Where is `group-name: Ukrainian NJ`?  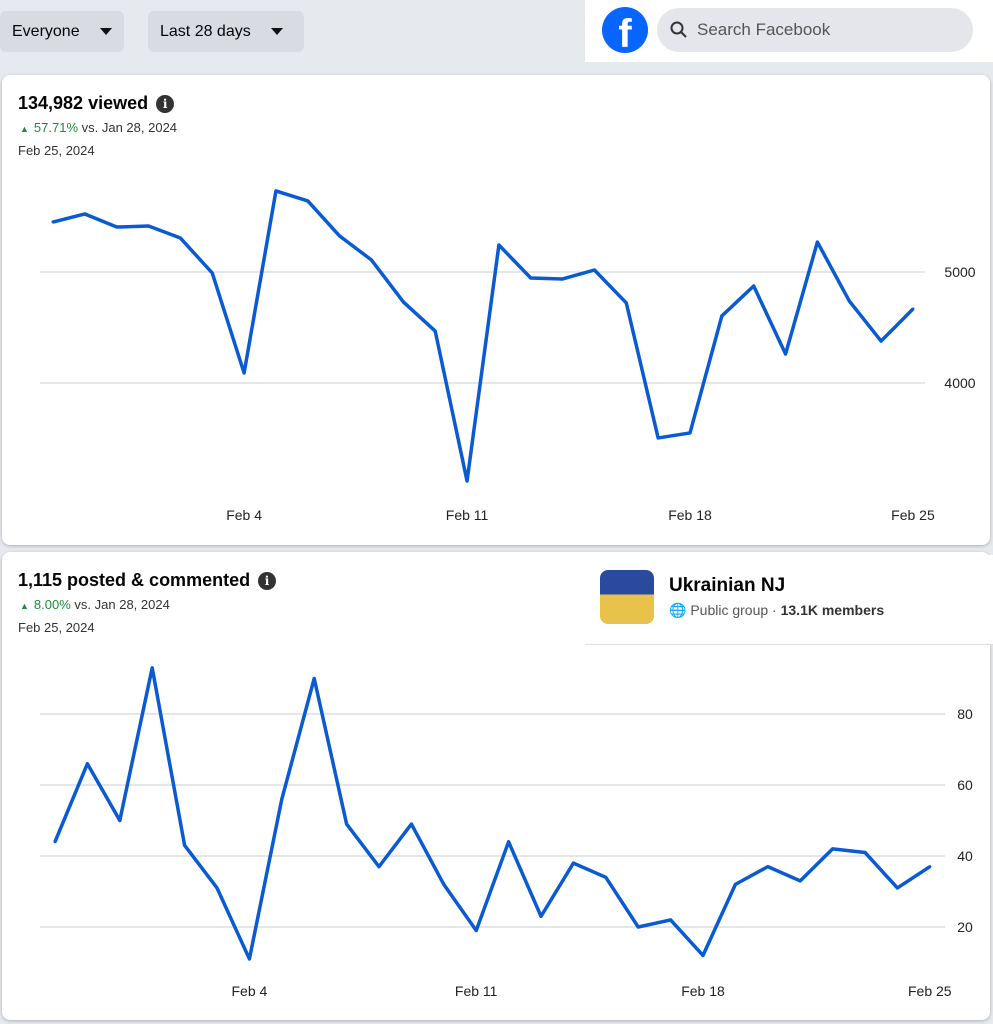 group-name: Ukrainian NJ is located at coordinates (727, 585).